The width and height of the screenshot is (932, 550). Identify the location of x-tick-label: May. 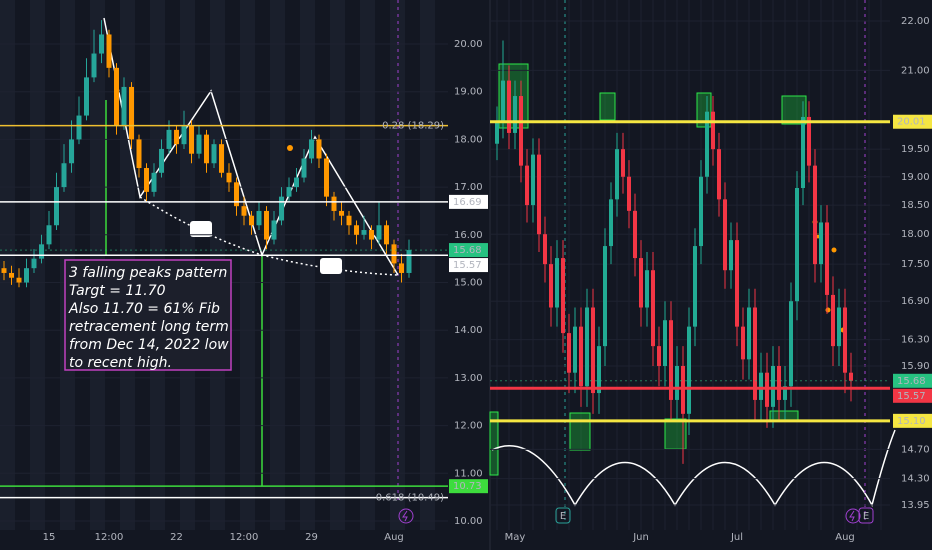
(515, 537).